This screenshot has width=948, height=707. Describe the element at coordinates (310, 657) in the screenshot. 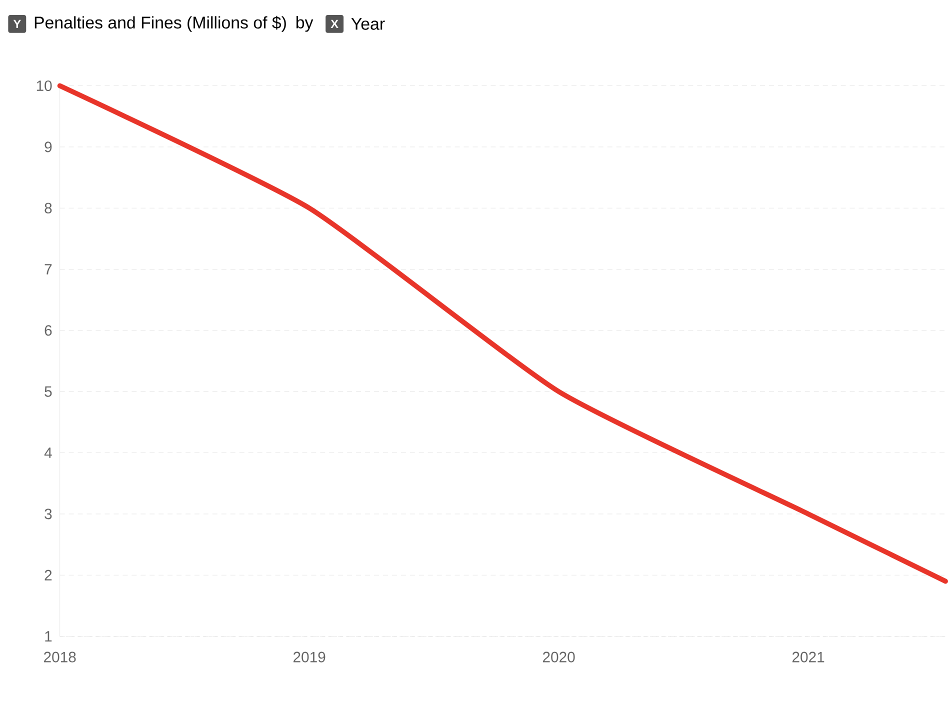

I see `x-tick-label: 2019` at that location.